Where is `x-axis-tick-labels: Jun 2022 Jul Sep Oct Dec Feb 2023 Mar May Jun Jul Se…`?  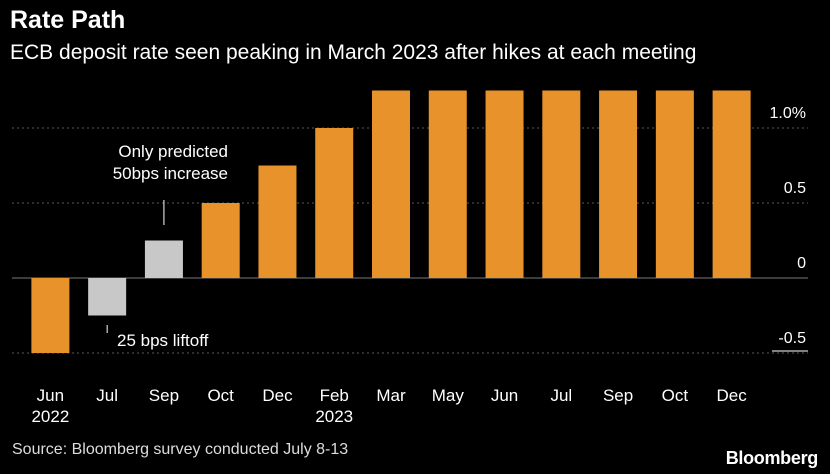
x-axis-tick-labels: Jun 2022 Jul Sep Oct Dec Feb 2023 Mar May Jun Jul Se… is located at coordinates (389, 406).